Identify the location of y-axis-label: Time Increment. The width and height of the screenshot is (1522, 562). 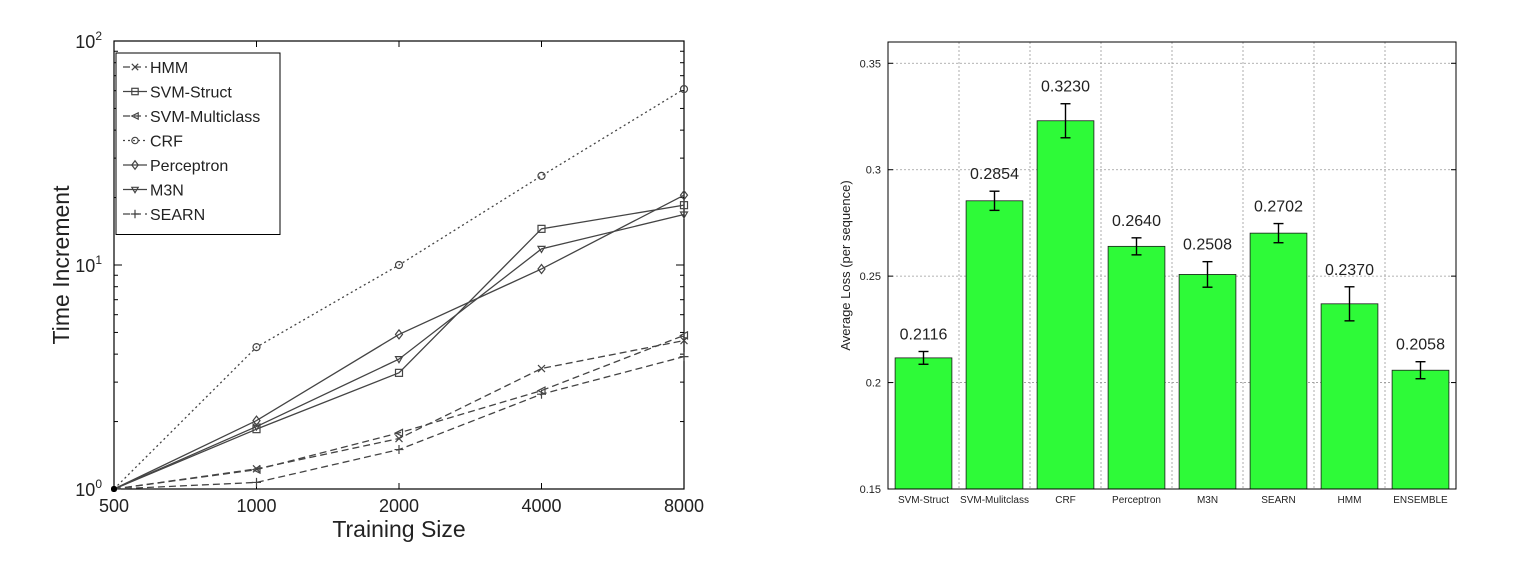
(61, 265).